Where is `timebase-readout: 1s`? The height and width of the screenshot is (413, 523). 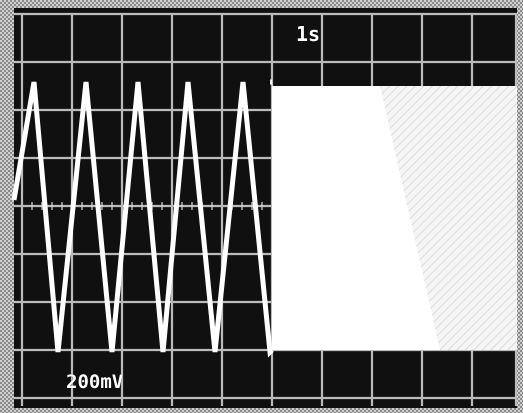
timebase-readout: 1s is located at coordinates (308, 34).